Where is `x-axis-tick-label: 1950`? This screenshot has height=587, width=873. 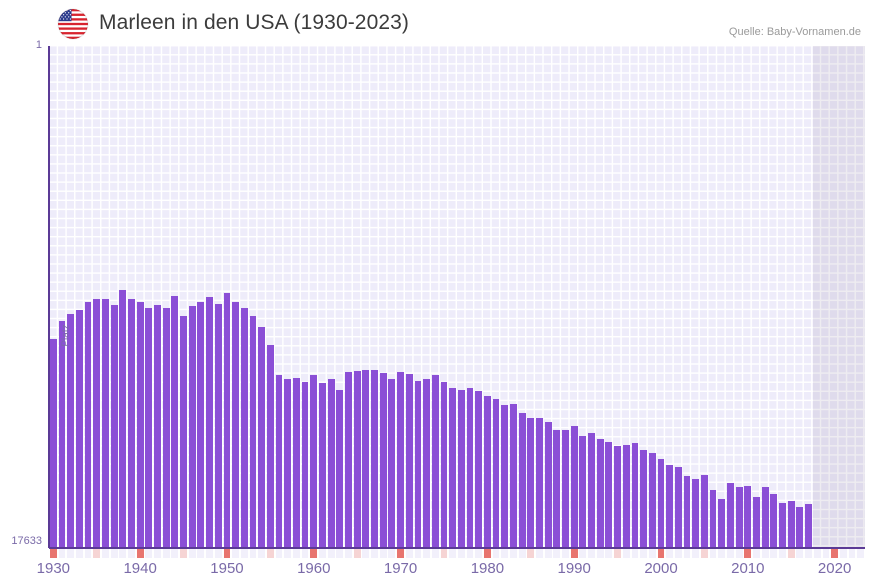 x-axis-tick-label: 1950 is located at coordinates (227, 568).